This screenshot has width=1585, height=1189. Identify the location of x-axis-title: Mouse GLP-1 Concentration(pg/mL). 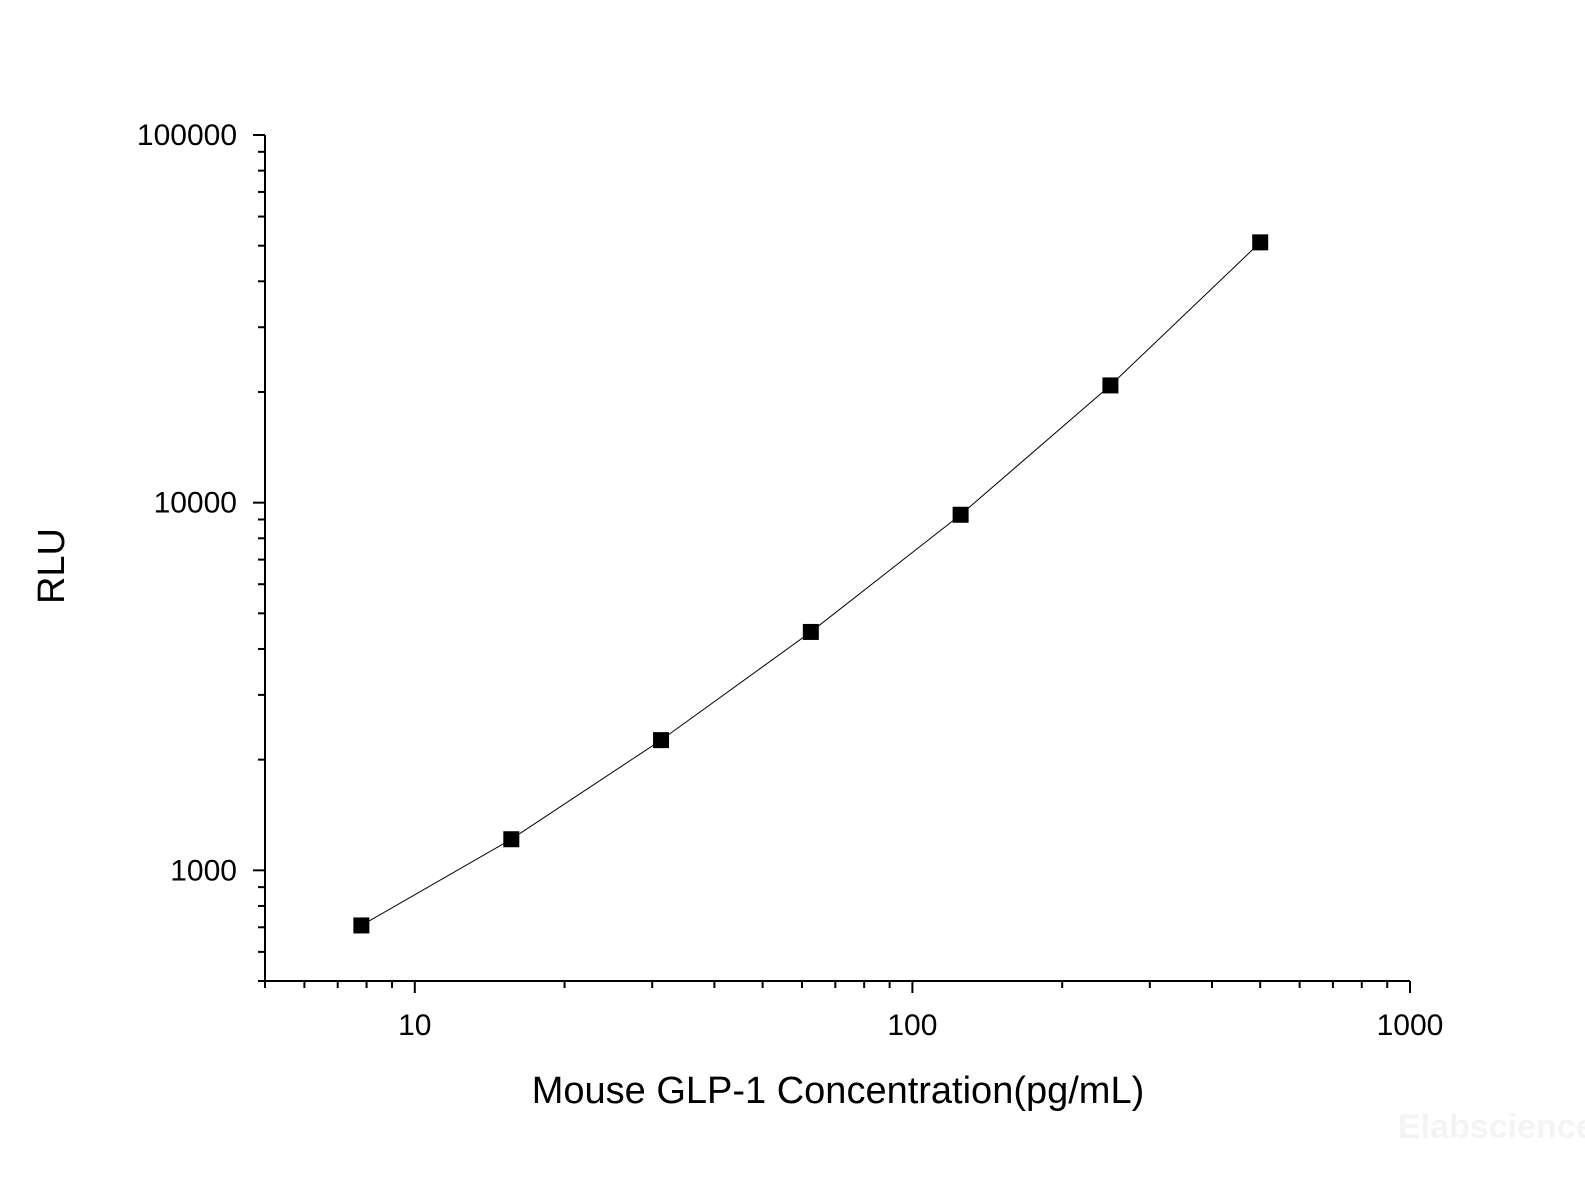
(838, 1091).